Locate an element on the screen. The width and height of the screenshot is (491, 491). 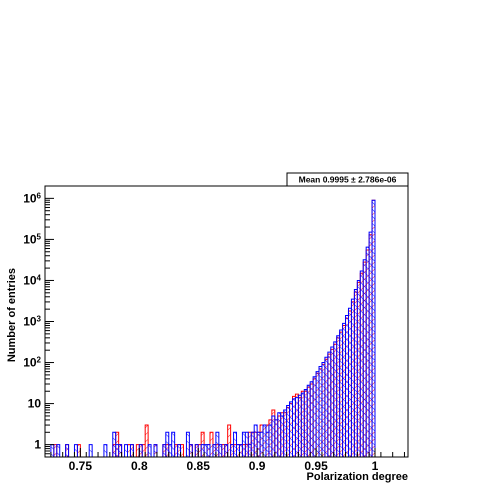
stats-box: Mean 0.9995 ± 2.786e-06 is located at coordinates (347, 179).